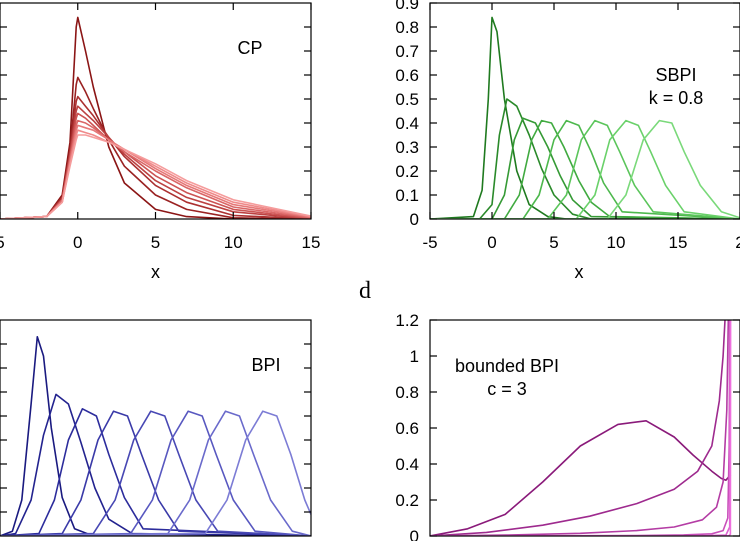 This screenshot has width=740, height=541. Describe the element at coordinates (365, 291) in the screenshot. I see `panel-letter: d` at that location.